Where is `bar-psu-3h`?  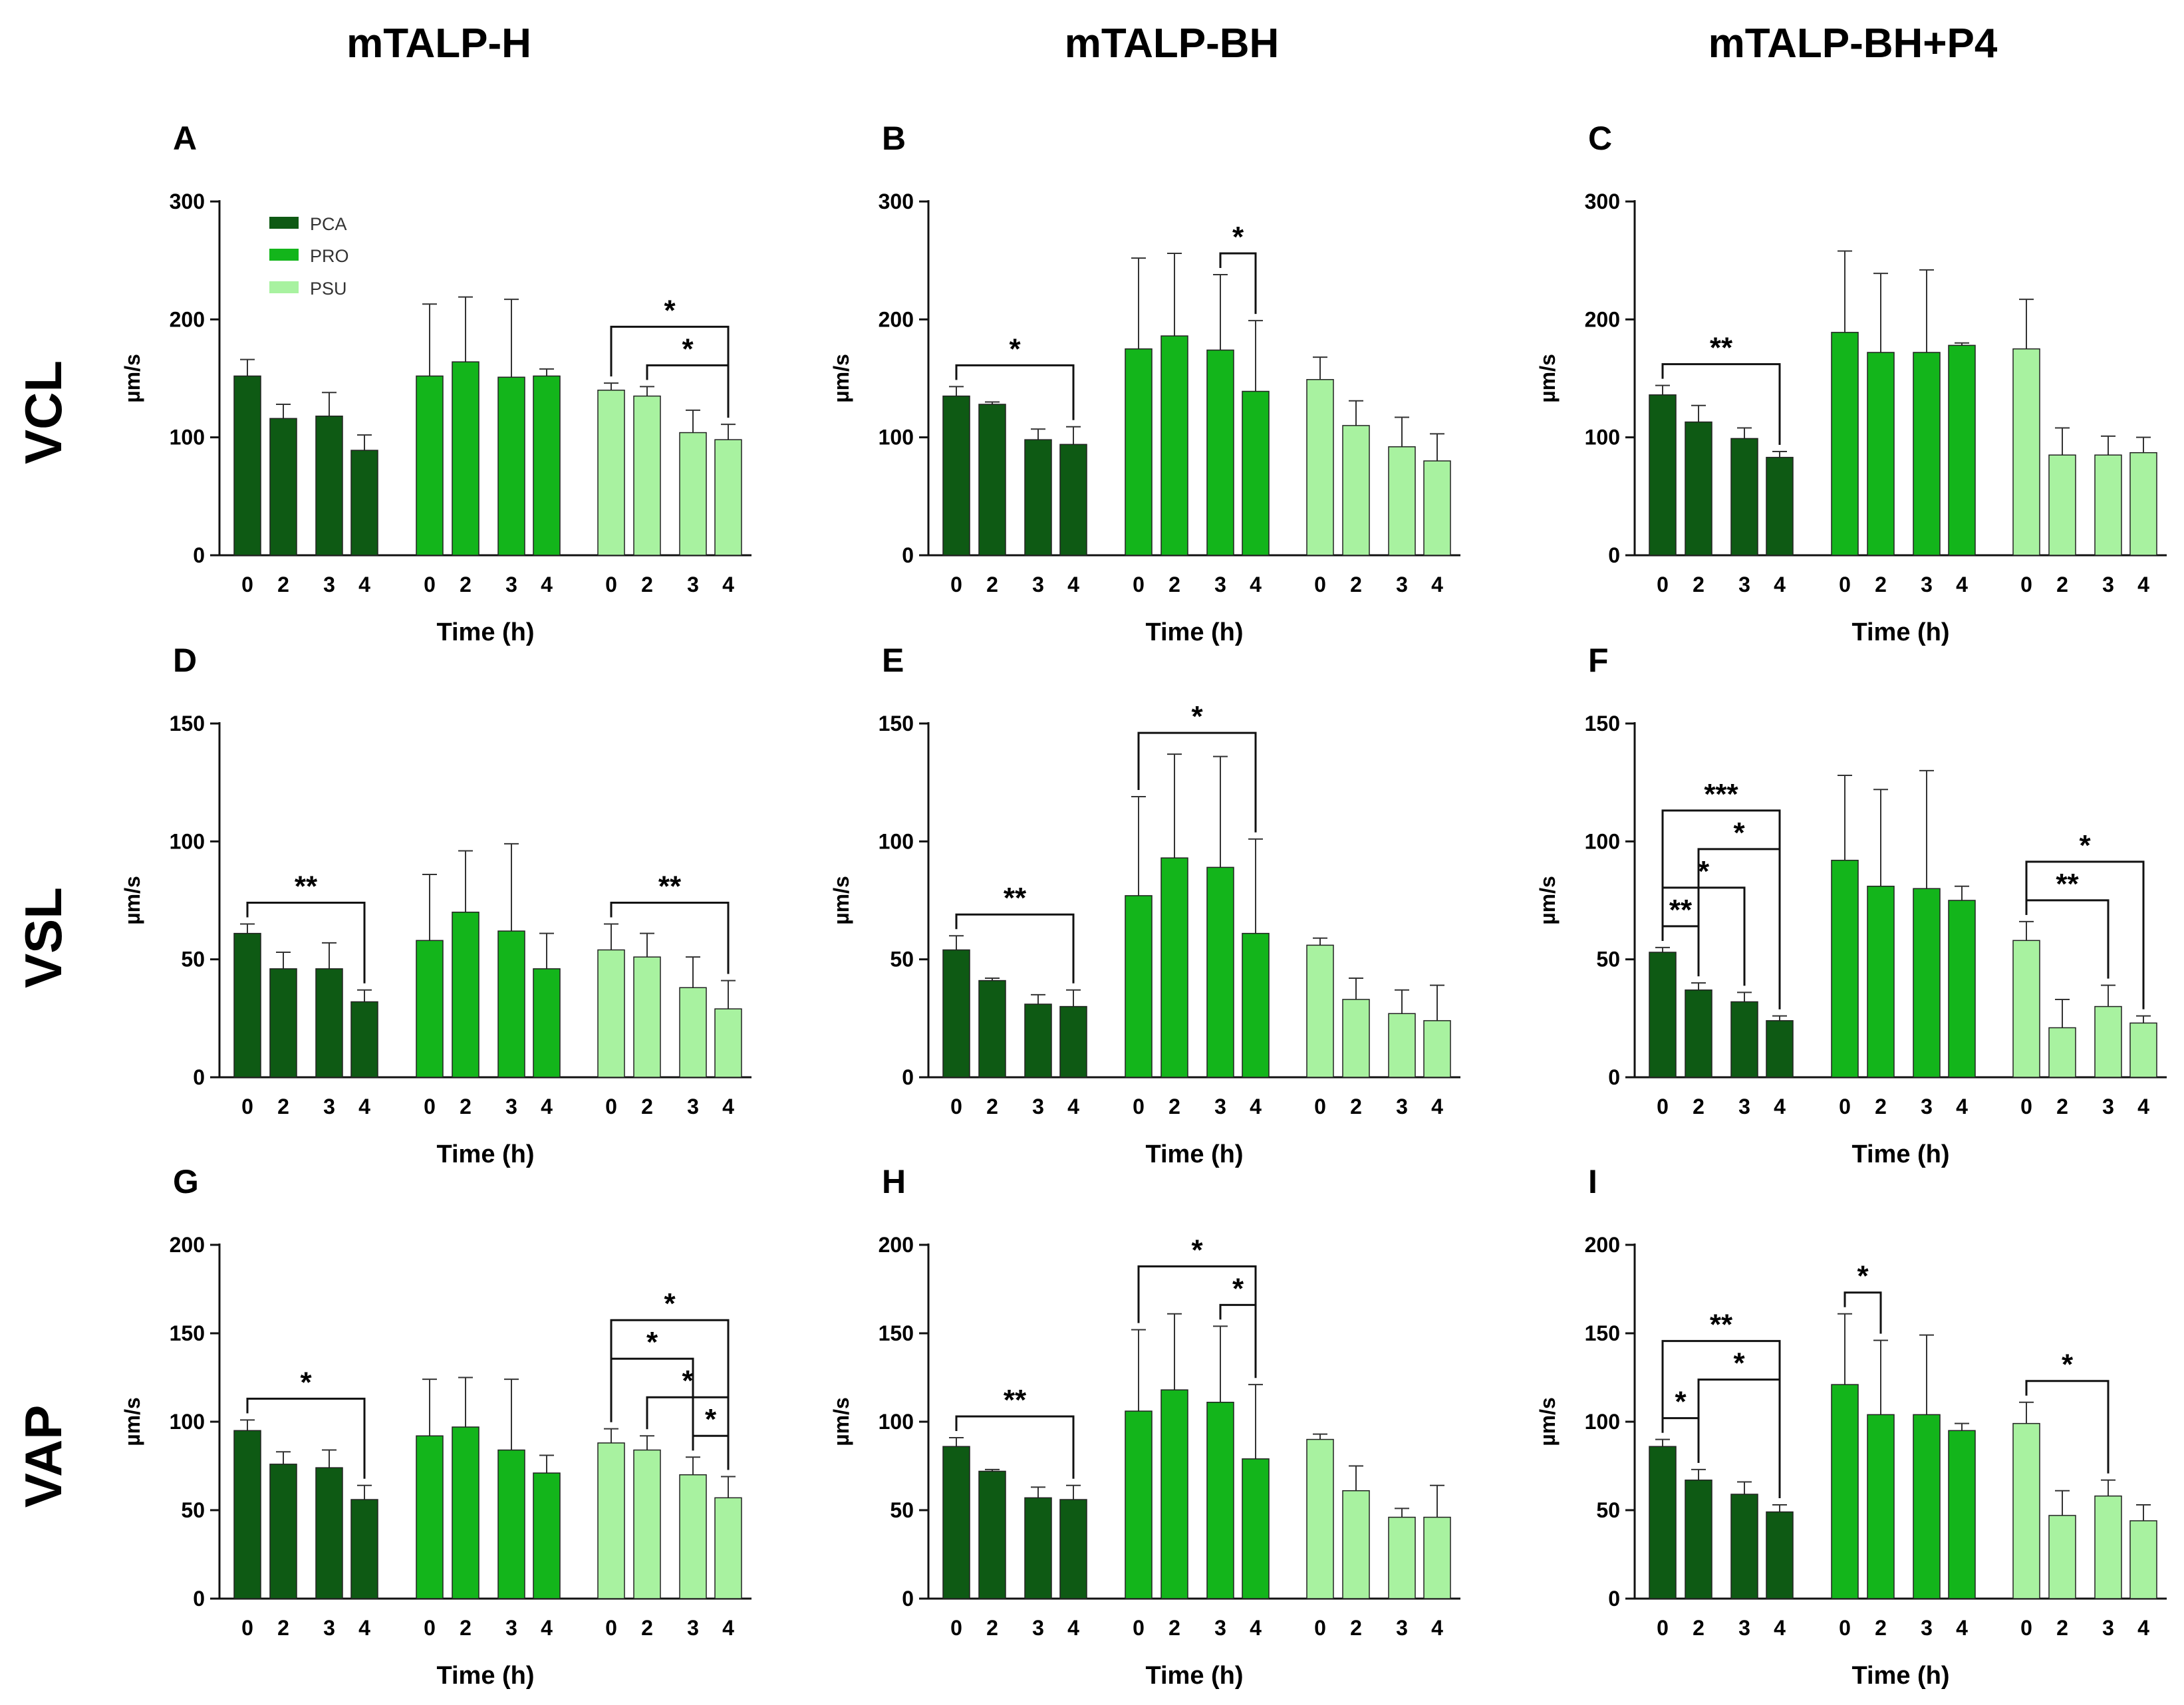 bar-psu-3h is located at coordinates (2108, 1547).